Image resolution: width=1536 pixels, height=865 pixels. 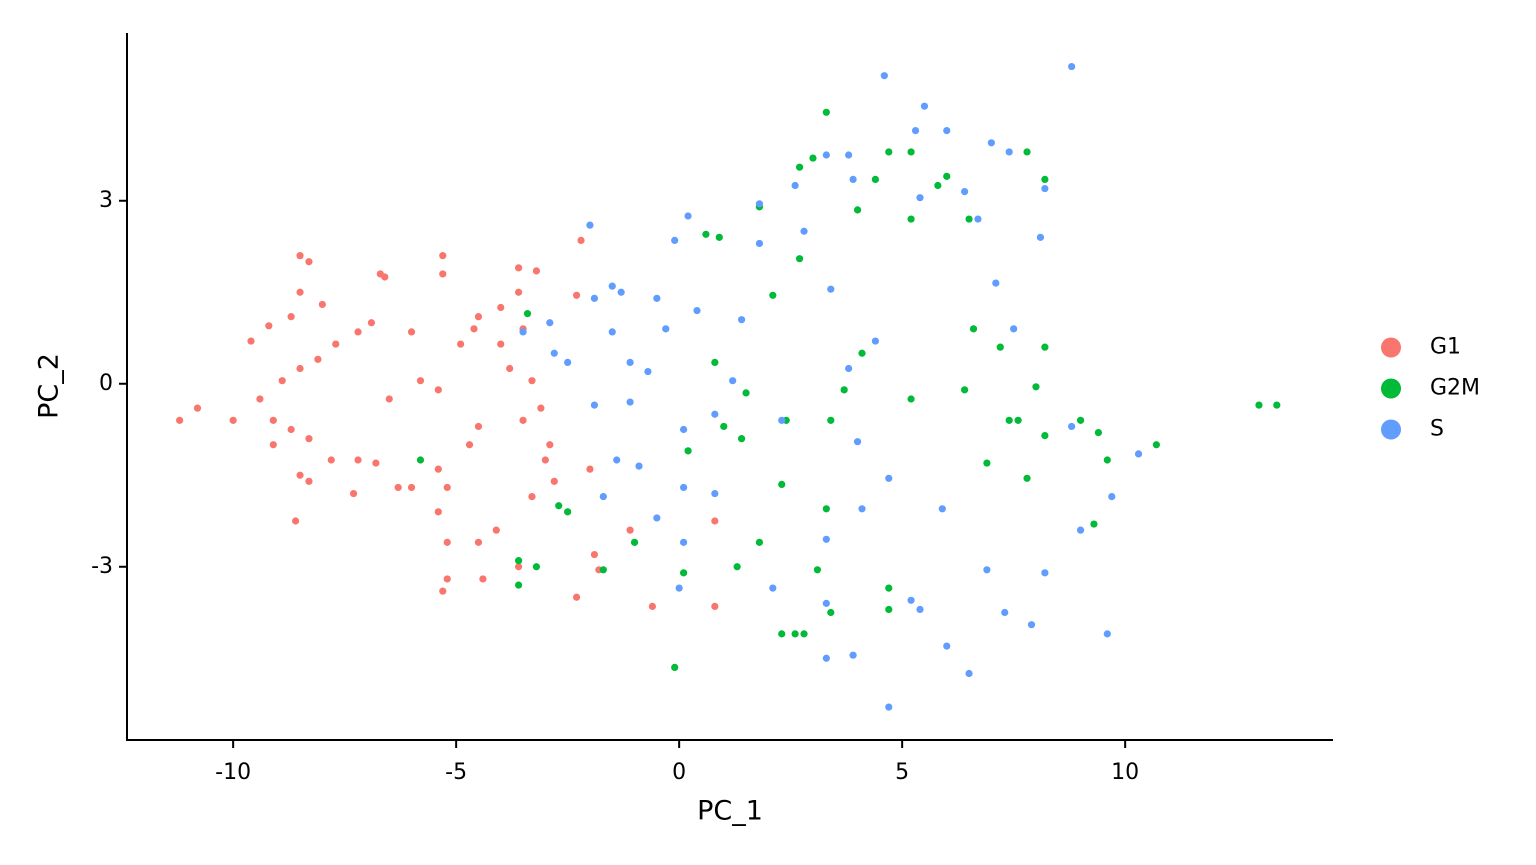 I want to click on y-axis-title: PC_2, so click(x=49, y=386).